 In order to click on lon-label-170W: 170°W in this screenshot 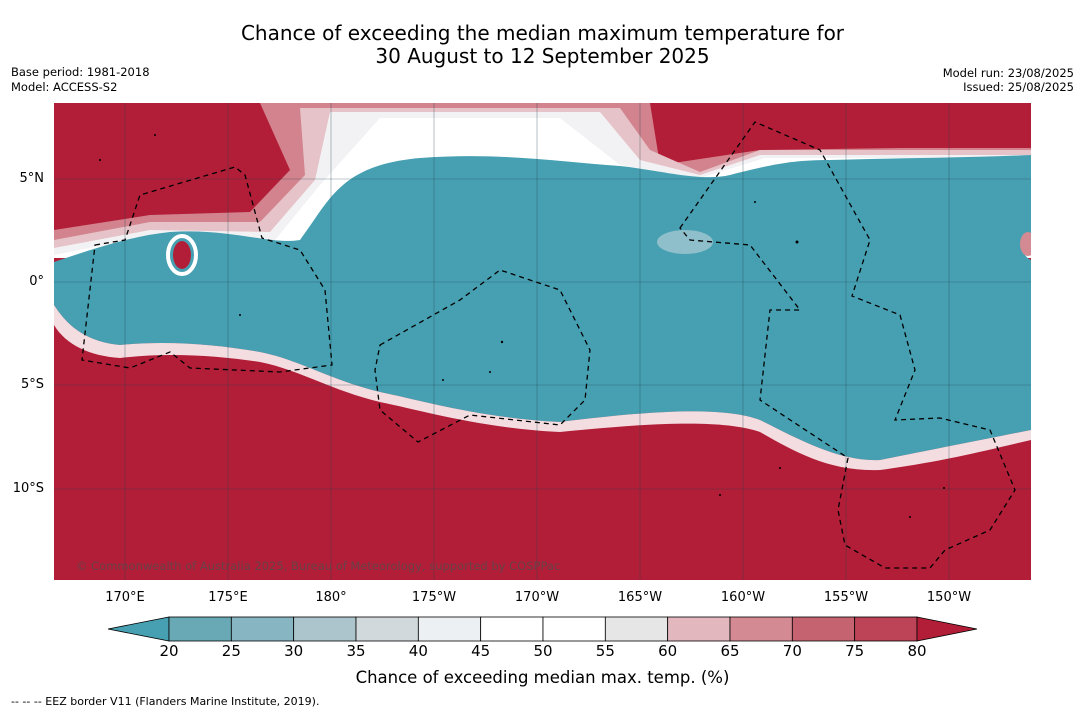, I will do `click(537, 597)`.